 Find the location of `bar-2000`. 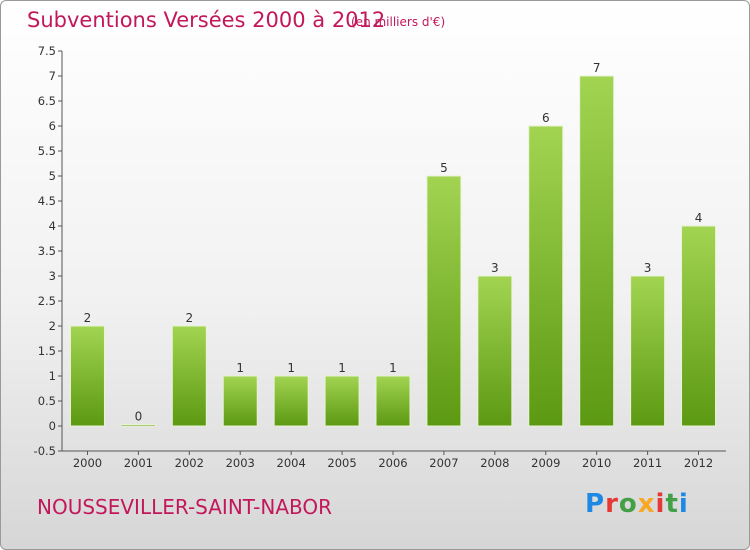

bar-2000 is located at coordinates (87, 376).